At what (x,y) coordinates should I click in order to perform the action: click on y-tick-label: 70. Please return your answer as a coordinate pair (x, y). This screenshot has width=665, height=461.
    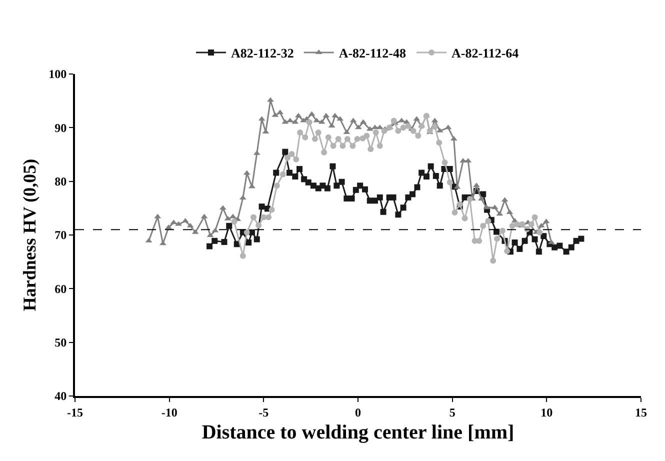
    Looking at the image, I should click on (60, 235).